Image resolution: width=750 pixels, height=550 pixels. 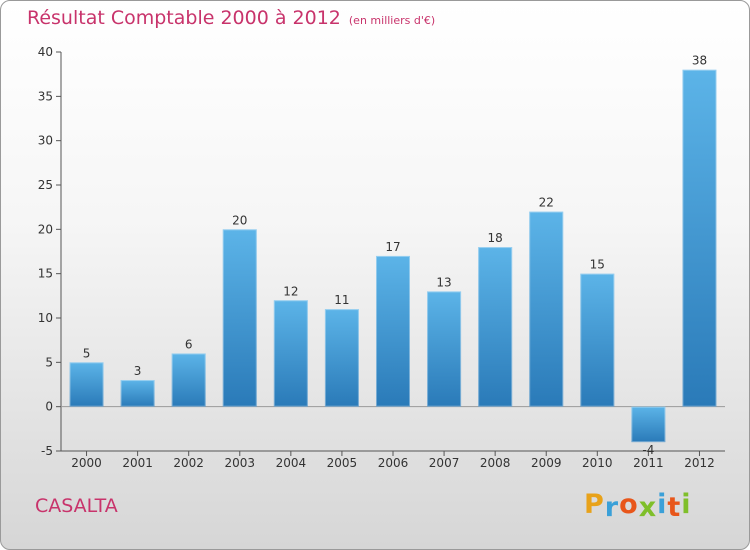 I want to click on chart-subtitle: (en milliers d'€), so click(x=392, y=20).